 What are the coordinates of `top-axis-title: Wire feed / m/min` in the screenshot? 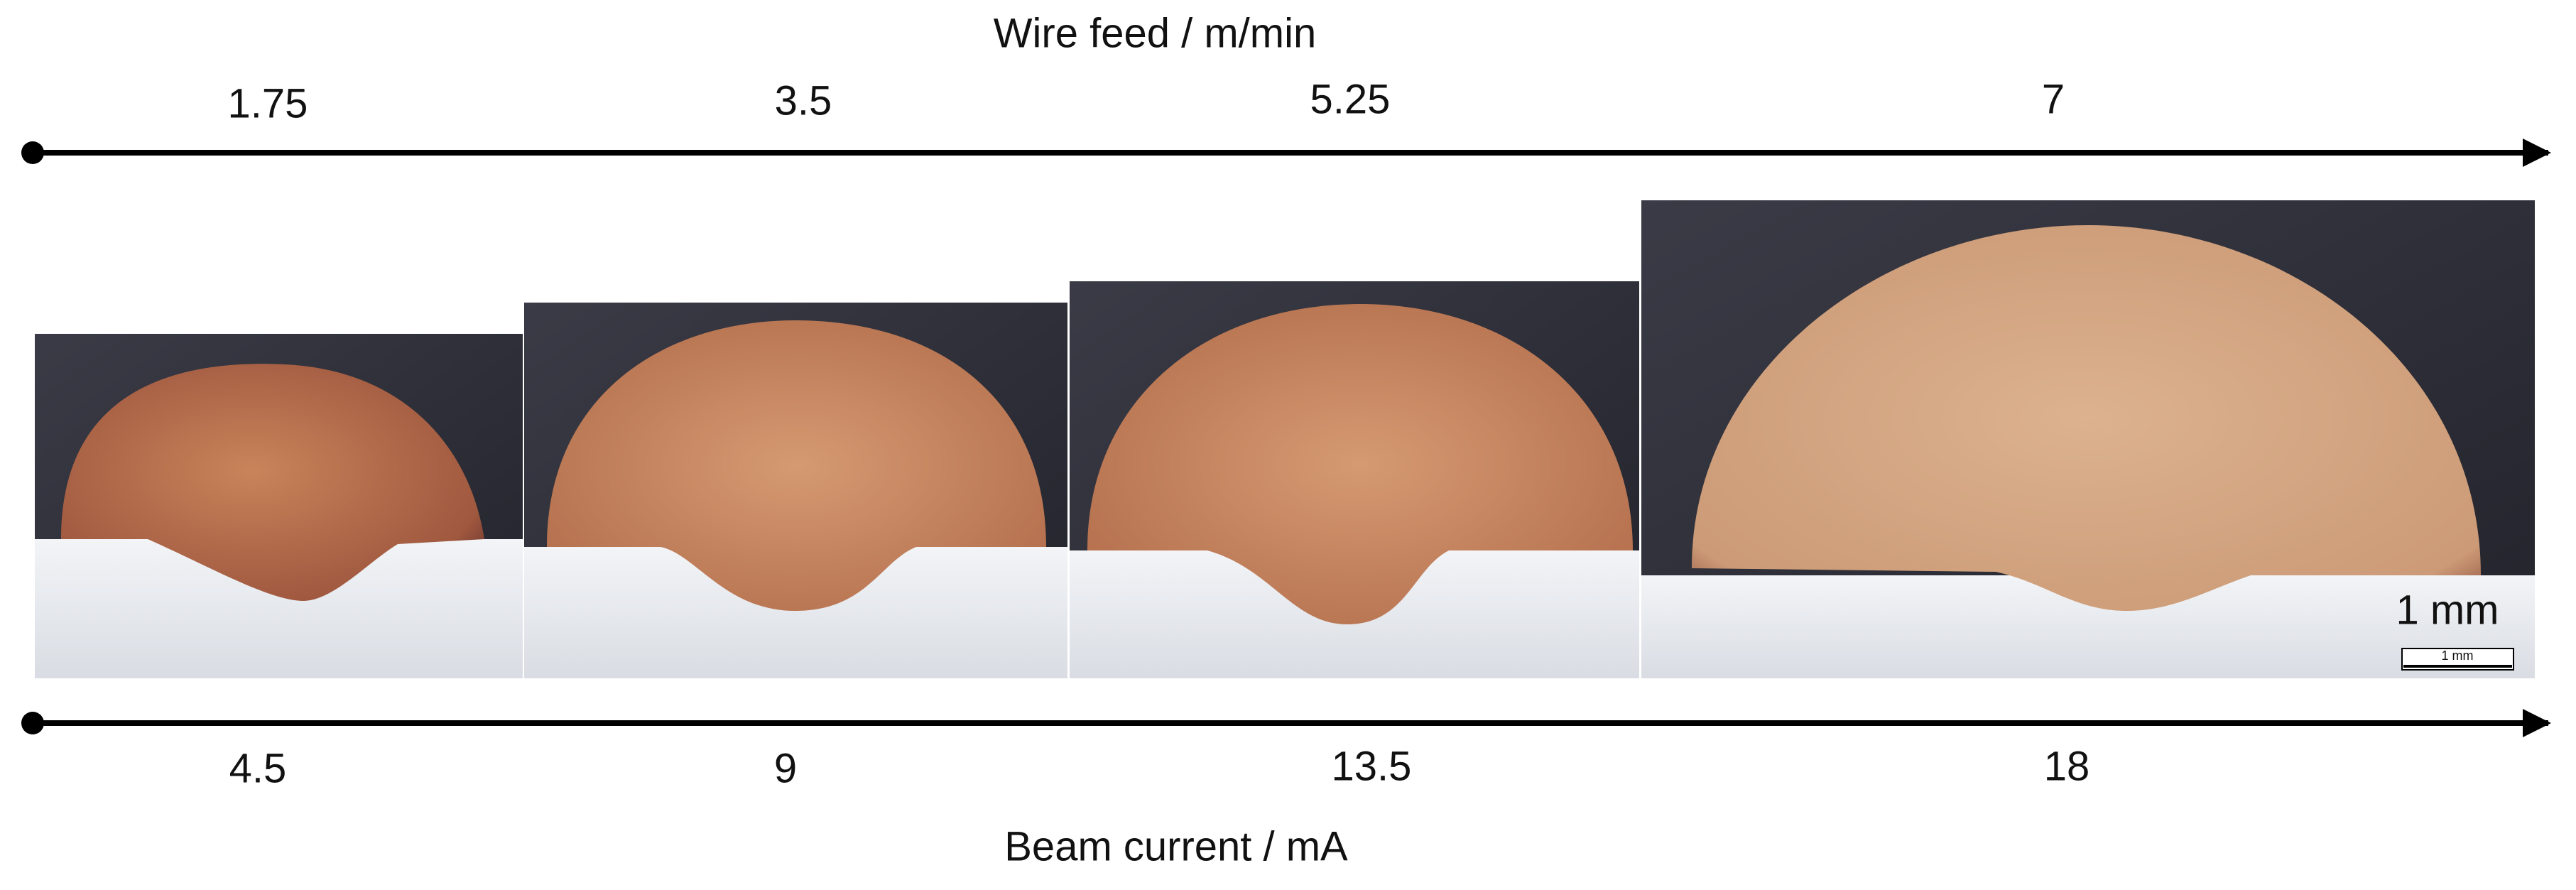 It's located at (1155, 33).